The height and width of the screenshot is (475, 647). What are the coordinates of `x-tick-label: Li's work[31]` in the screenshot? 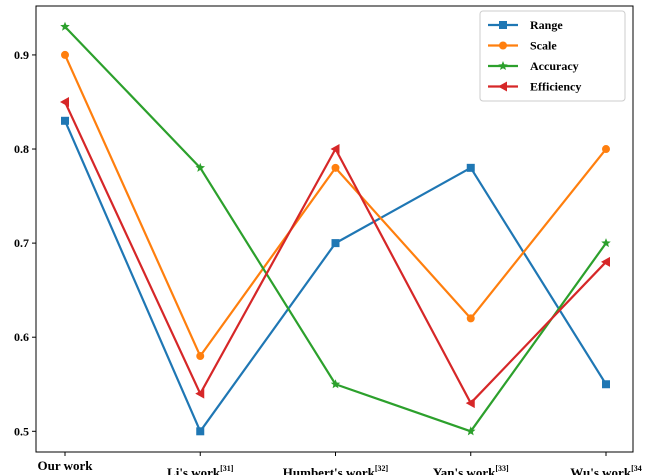 It's located at (200, 469).